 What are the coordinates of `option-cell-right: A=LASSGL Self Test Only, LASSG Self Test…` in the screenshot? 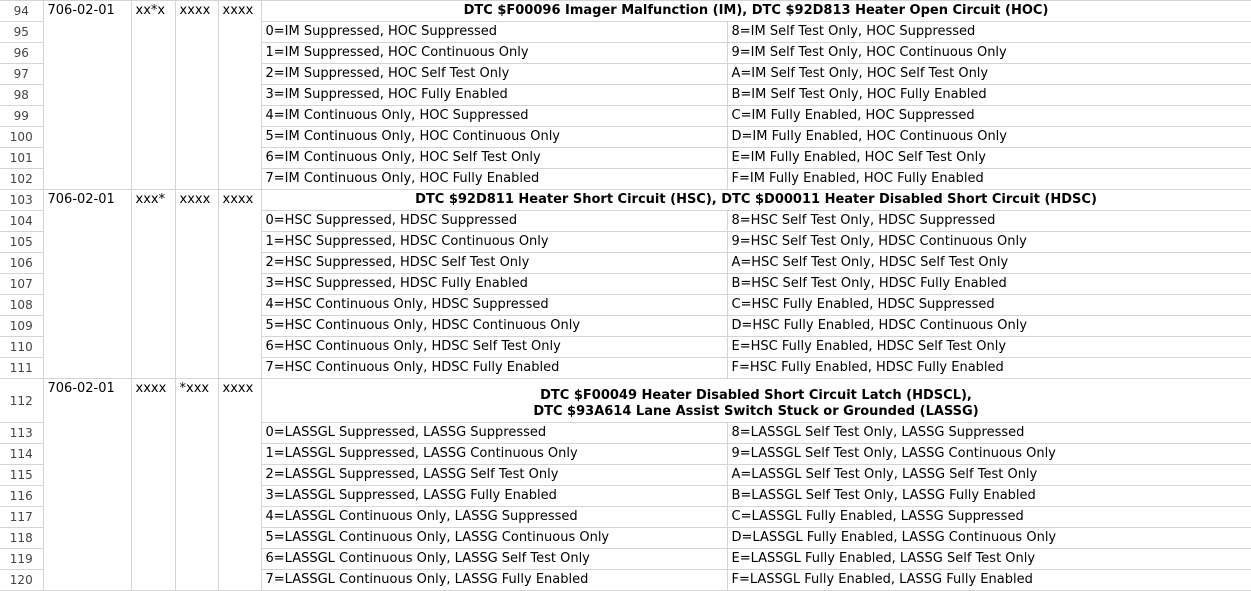 It's located at (988, 475).